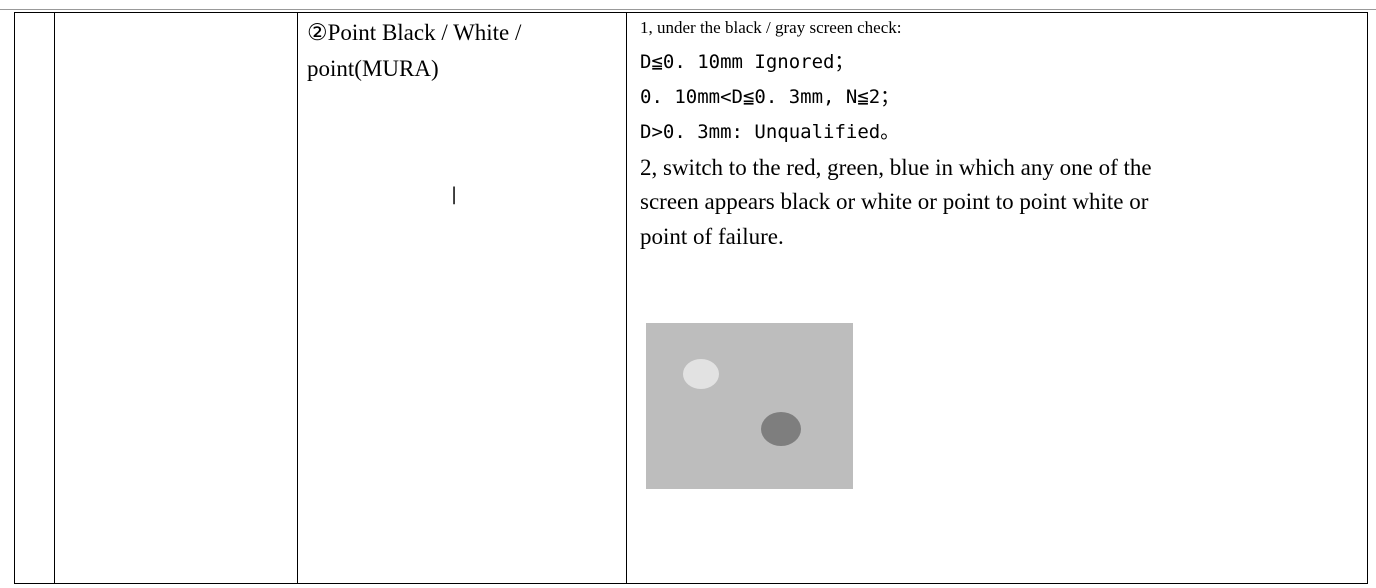 The height and width of the screenshot is (588, 1376). What do you see at coordinates (771, 27) in the screenshot?
I see `cell-text: 1, under the black / gray screen check:` at bounding box center [771, 27].